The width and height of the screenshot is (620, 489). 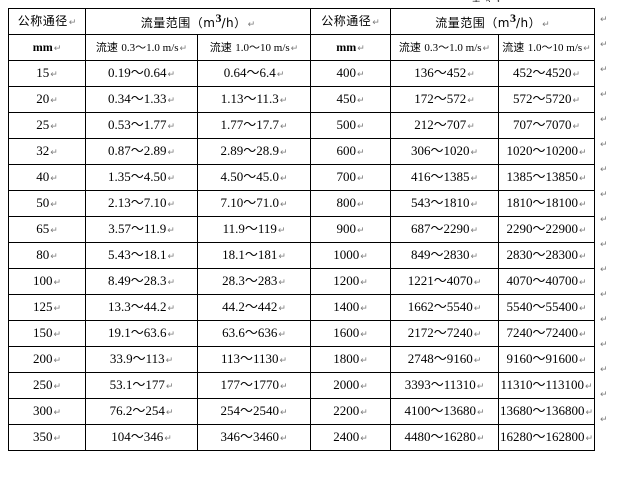 I want to click on table-cell: 707～7070↵, so click(x=546, y=125).